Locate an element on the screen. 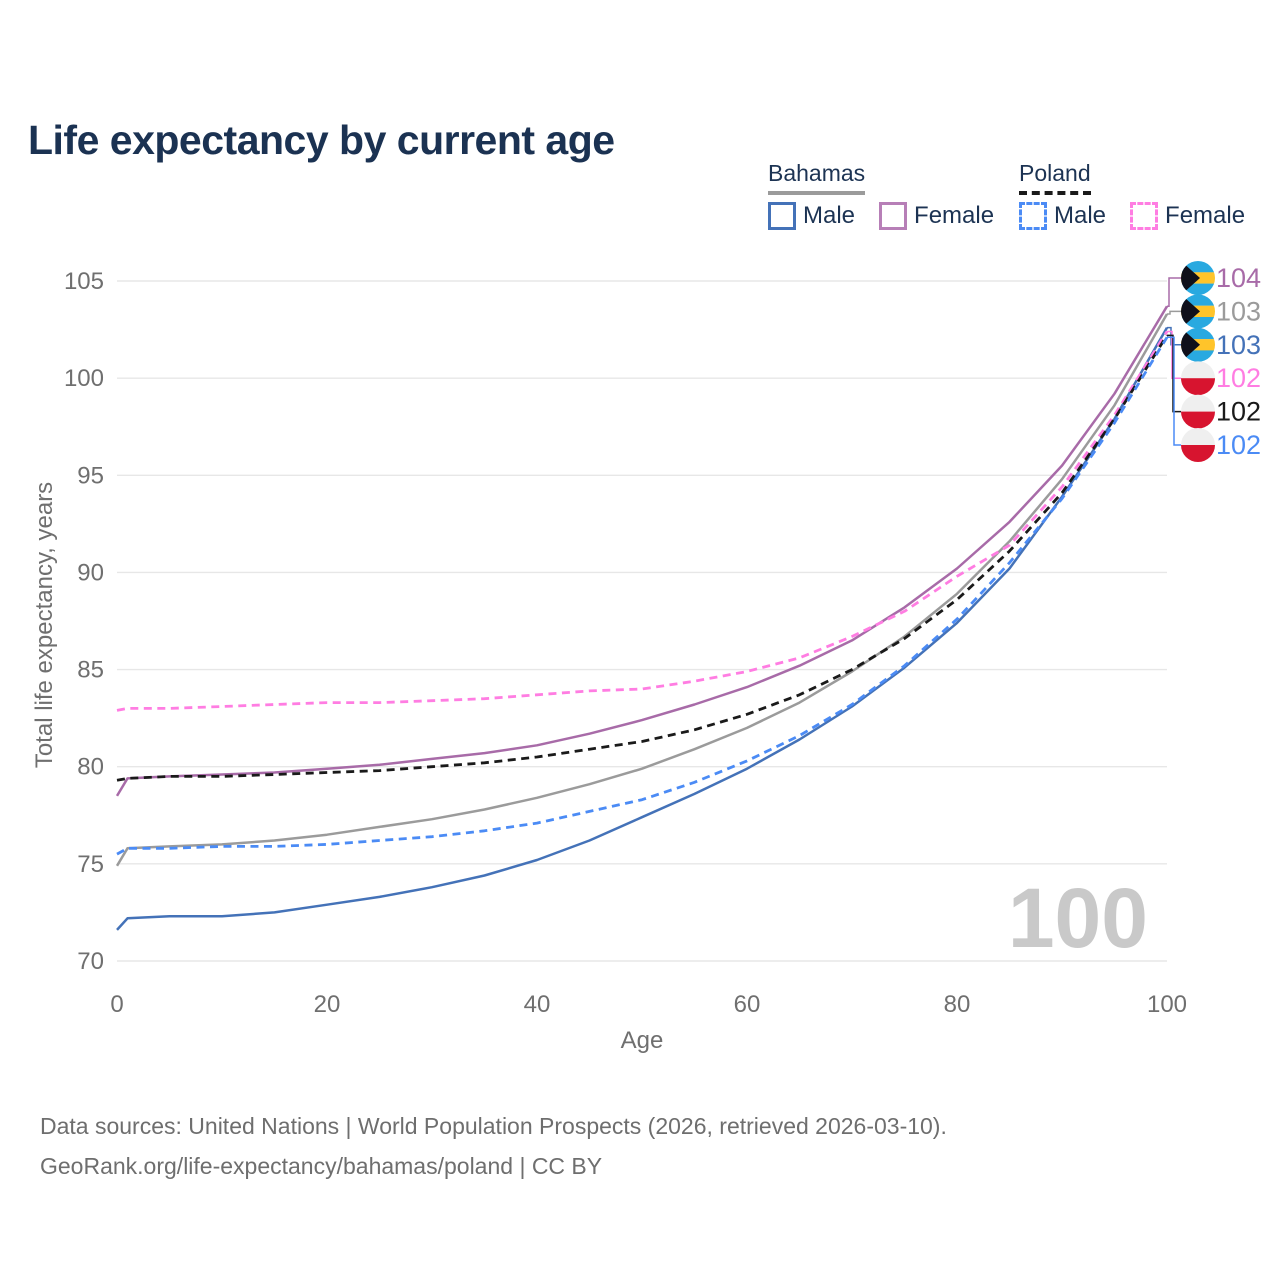 Image resolution: width=1280 pixels, height=1280 pixels. end-value-label: 104 is located at coordinates (1238, 278).